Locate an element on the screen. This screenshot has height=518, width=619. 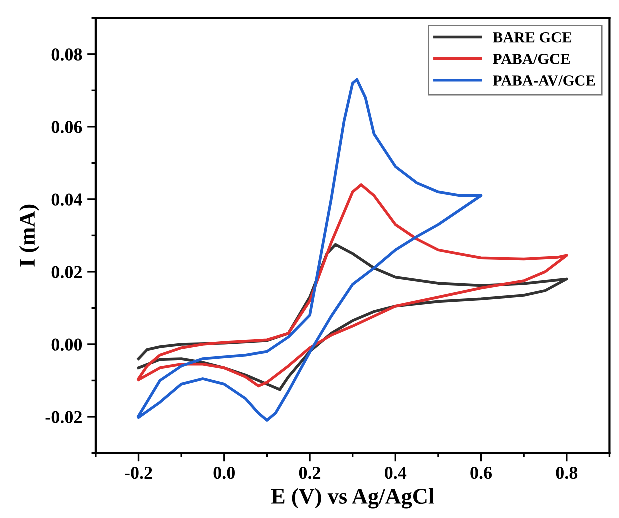
y-tick-label: -0.02 is located at coordinates (64, 417).